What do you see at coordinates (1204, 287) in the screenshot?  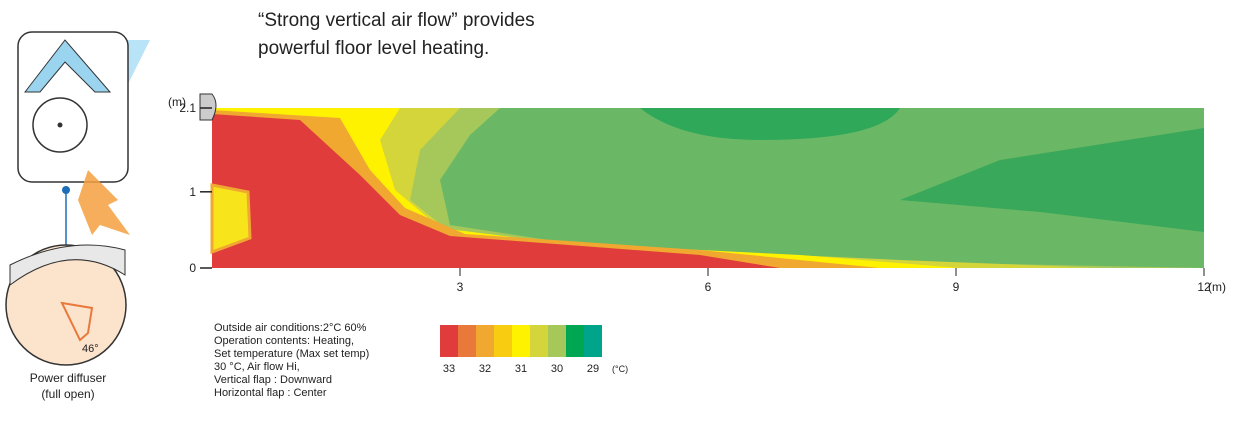 I see `x-tick-label: 12` at bounding box center [1204, 287].